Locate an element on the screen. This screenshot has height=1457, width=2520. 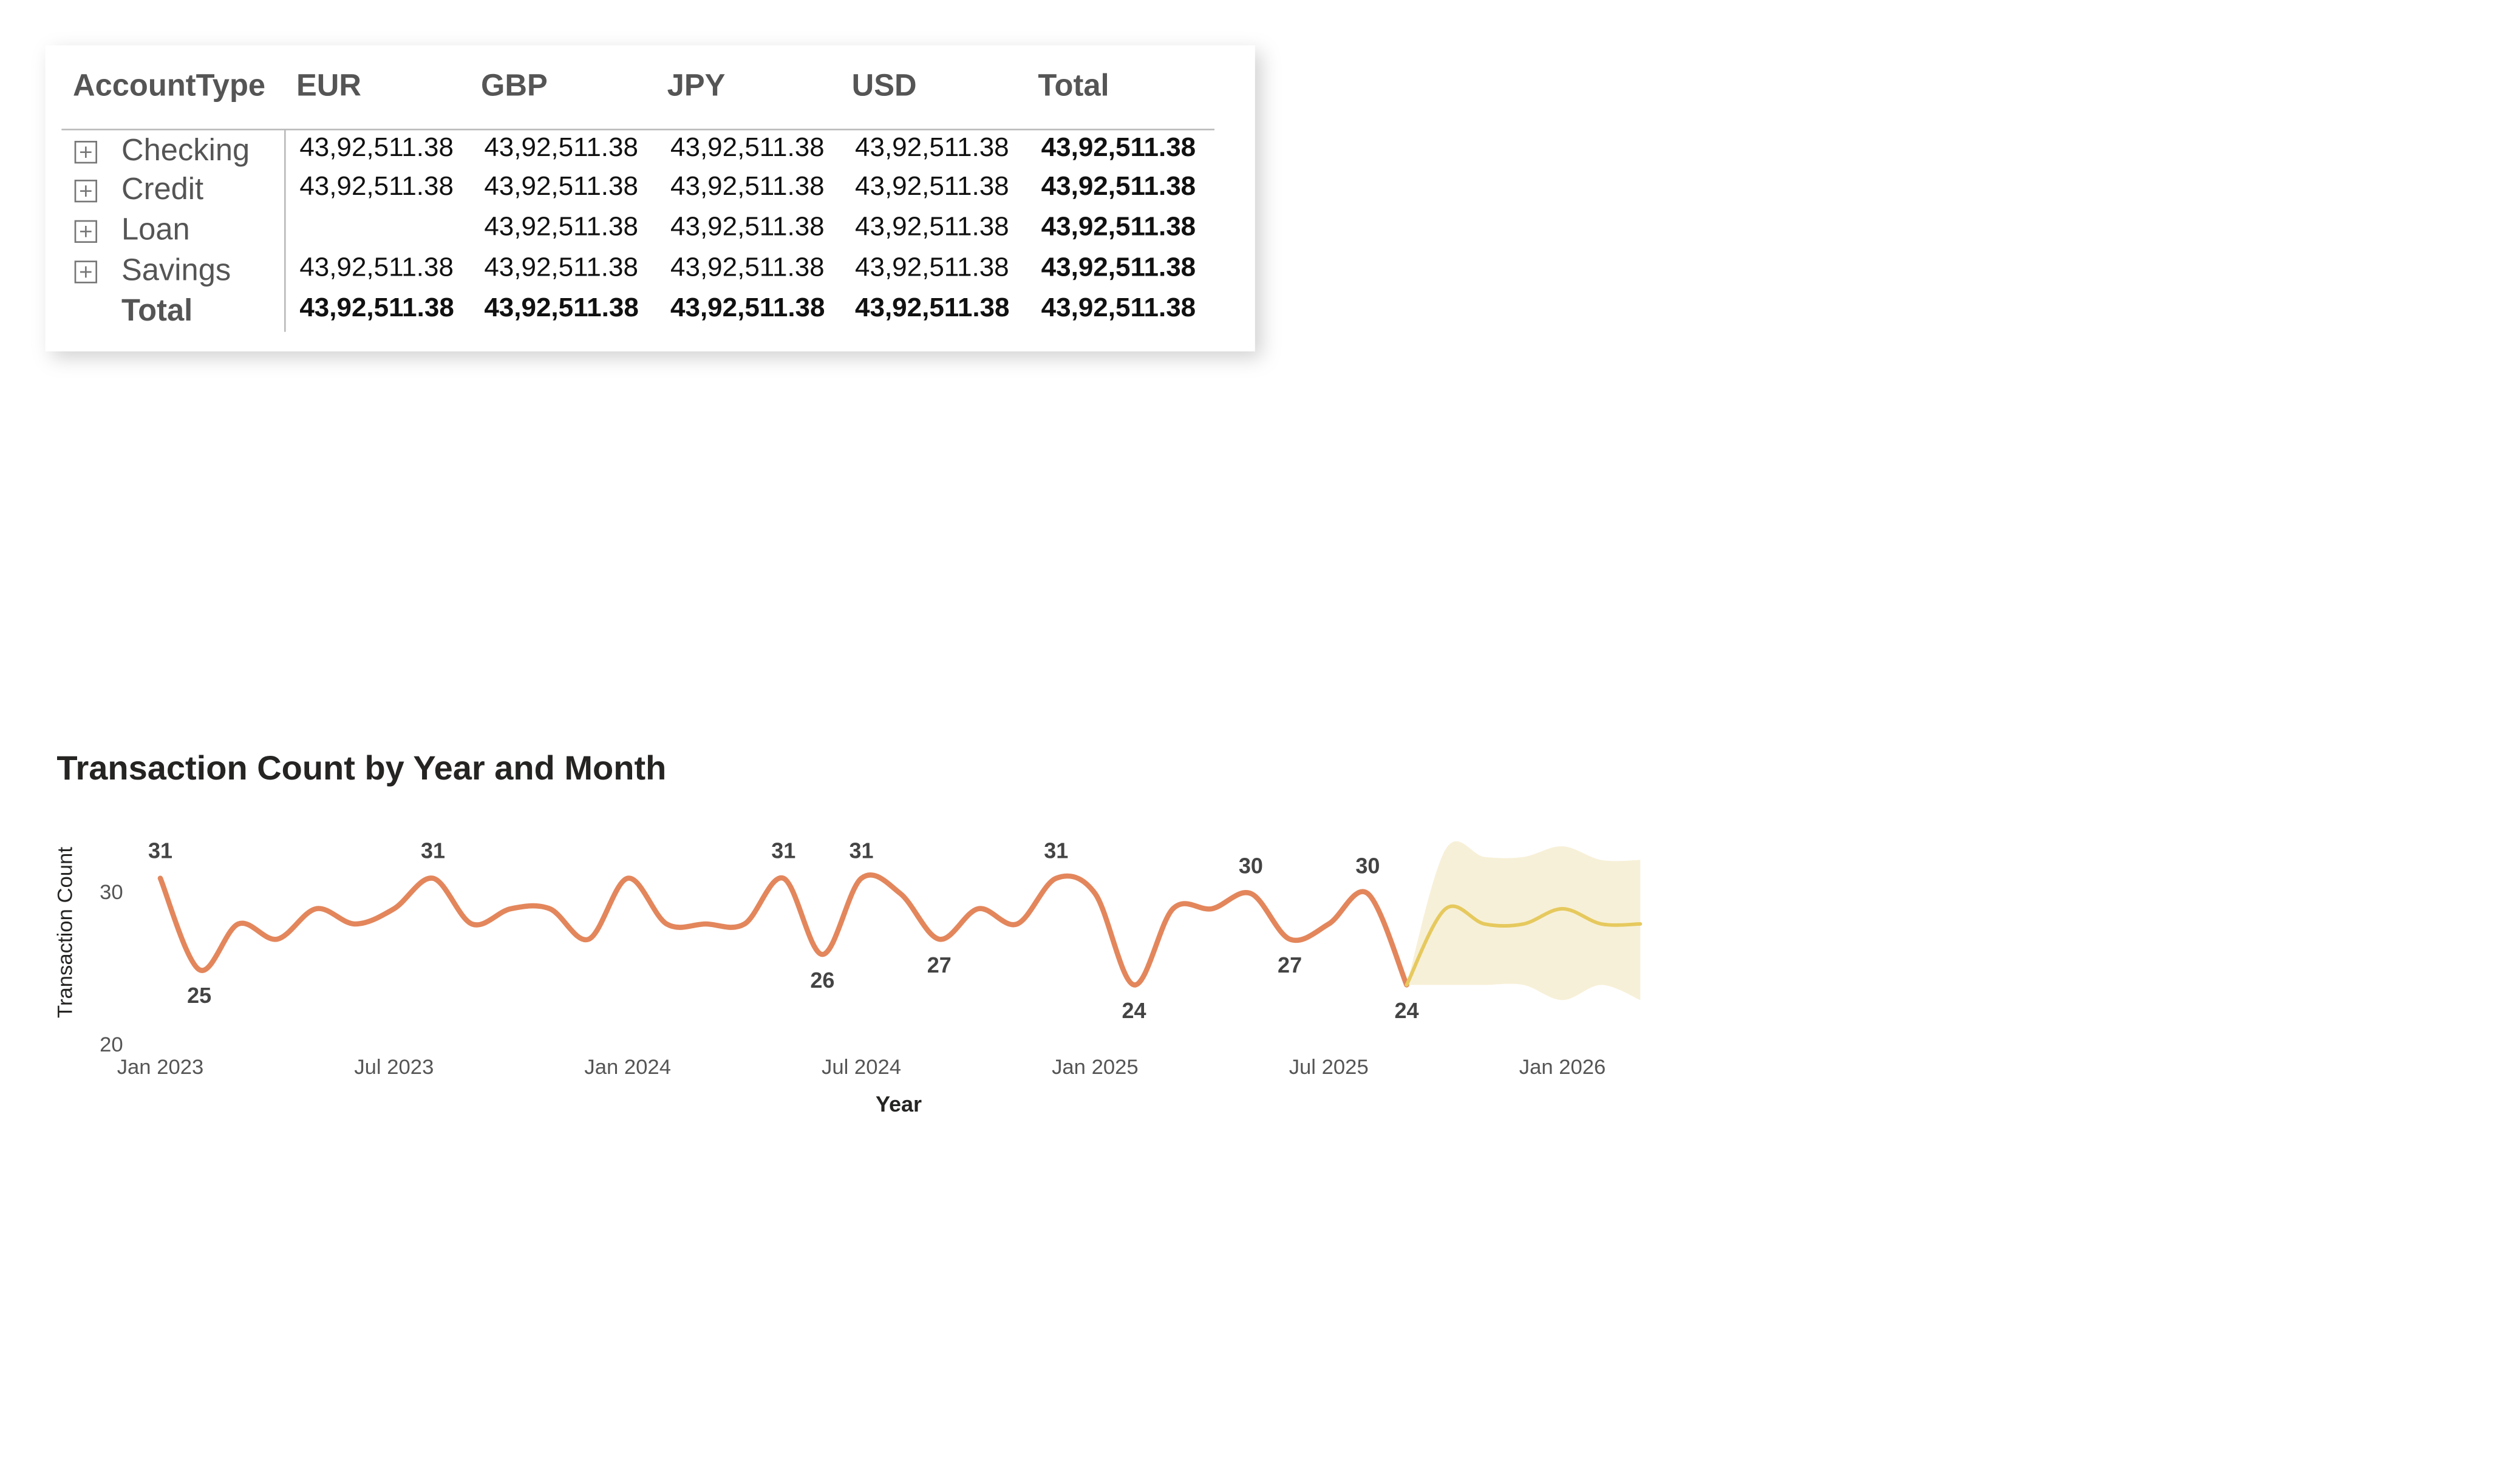
column-header: GBP is located at coordinates (514, 84).